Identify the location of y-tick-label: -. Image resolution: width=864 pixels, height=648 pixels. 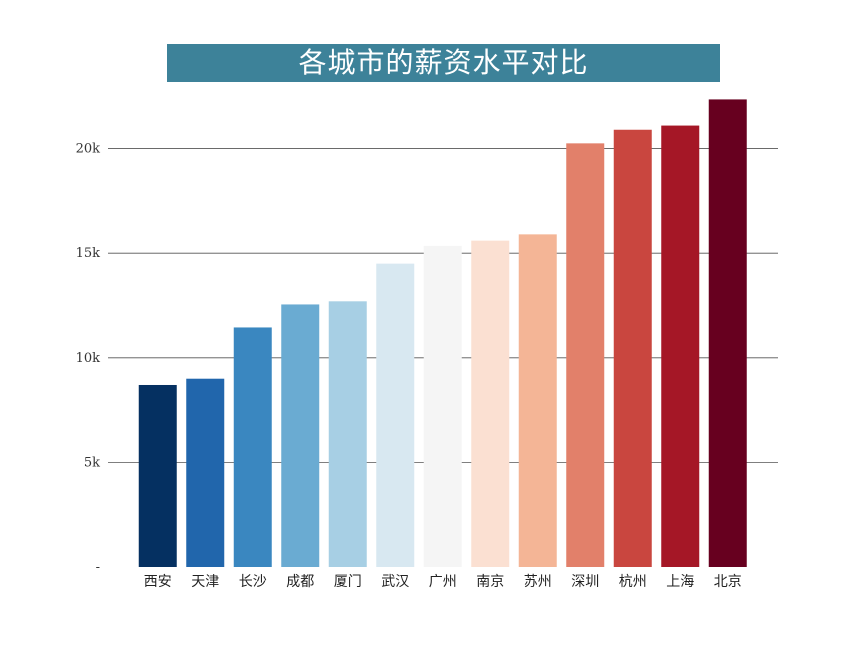
(98, 567).